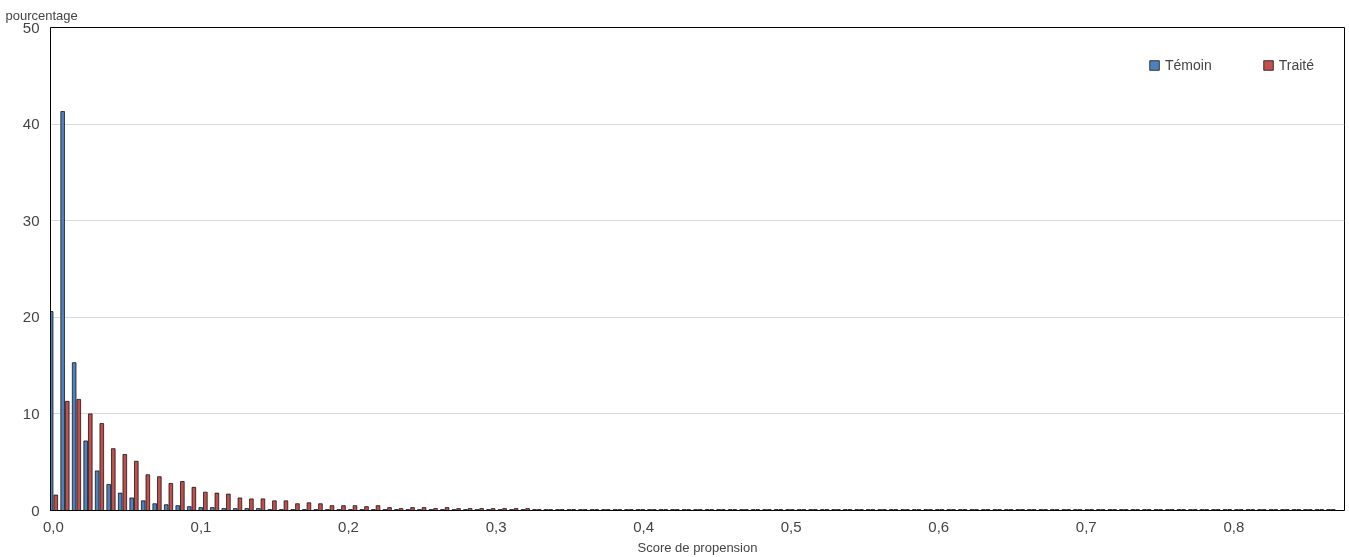 Image resolution: width=1349 pixels, height=557 pixels. Describe the element at coordinates (53, 526) in the screenshot. I see `x-tick-label: 0,0` at that location.